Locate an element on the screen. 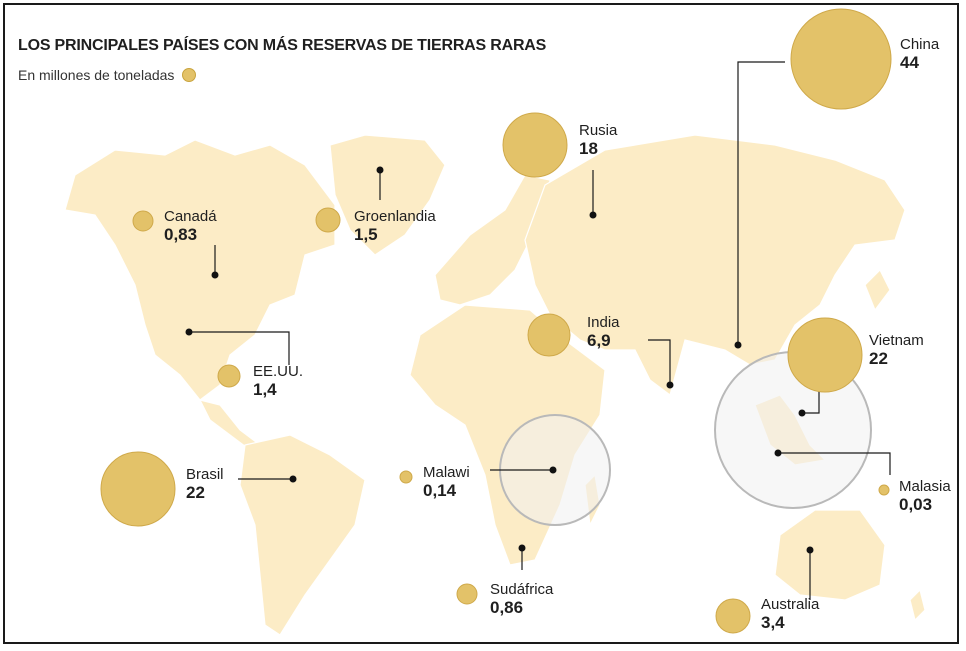 This screenshot has width=966, height=651. country-name: Sudáfrica is located at coordinates (522, 589).